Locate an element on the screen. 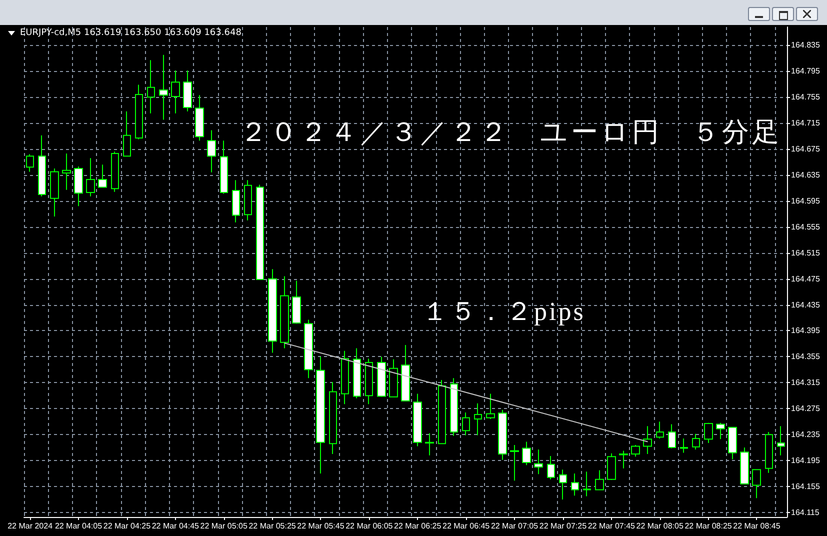 The width and height of the screenshot is (827, 536). x-tick-label: 22 Mar 05:05 is located at coordinates (224, 526).